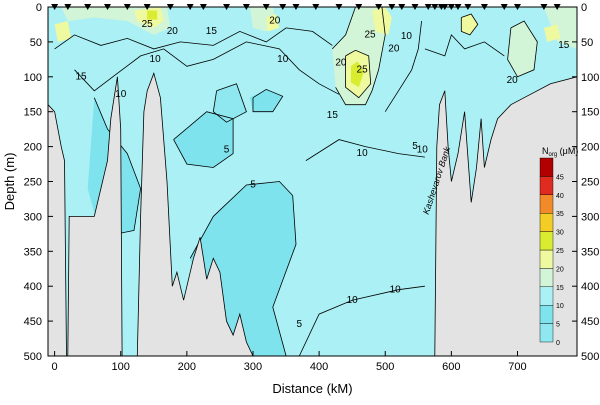 Image resolution: width=600 pixels, height=405 pixels. Describe the element at coordinates (560, 269) in the screenshot. I see `colorbar-label-4: 20` at that location.